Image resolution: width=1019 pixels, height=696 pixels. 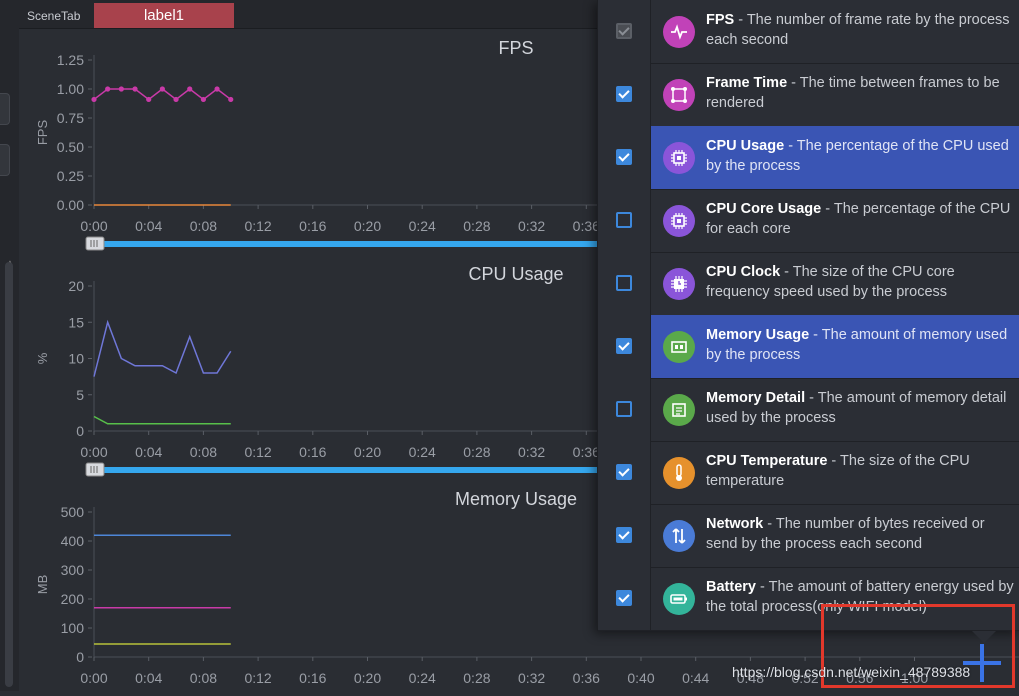 What do you see at coordinates (9, 474) in the screenshot?
I see `left-scrollbar` at bounding box center [9, 474].